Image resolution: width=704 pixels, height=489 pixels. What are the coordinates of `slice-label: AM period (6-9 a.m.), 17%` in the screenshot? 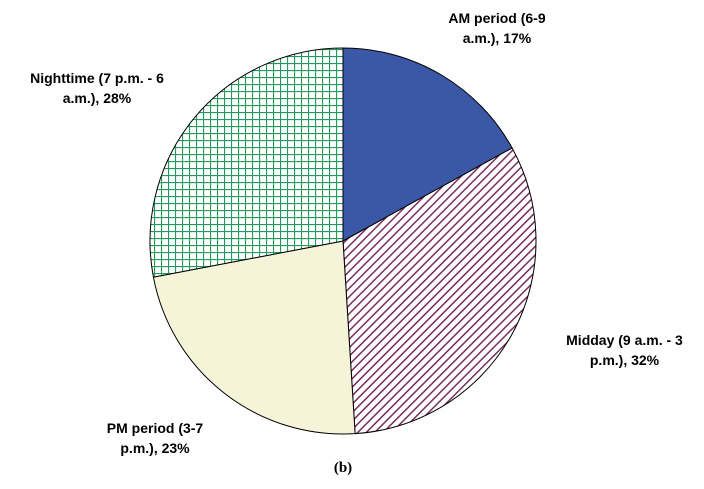 It's located at (497, 28).